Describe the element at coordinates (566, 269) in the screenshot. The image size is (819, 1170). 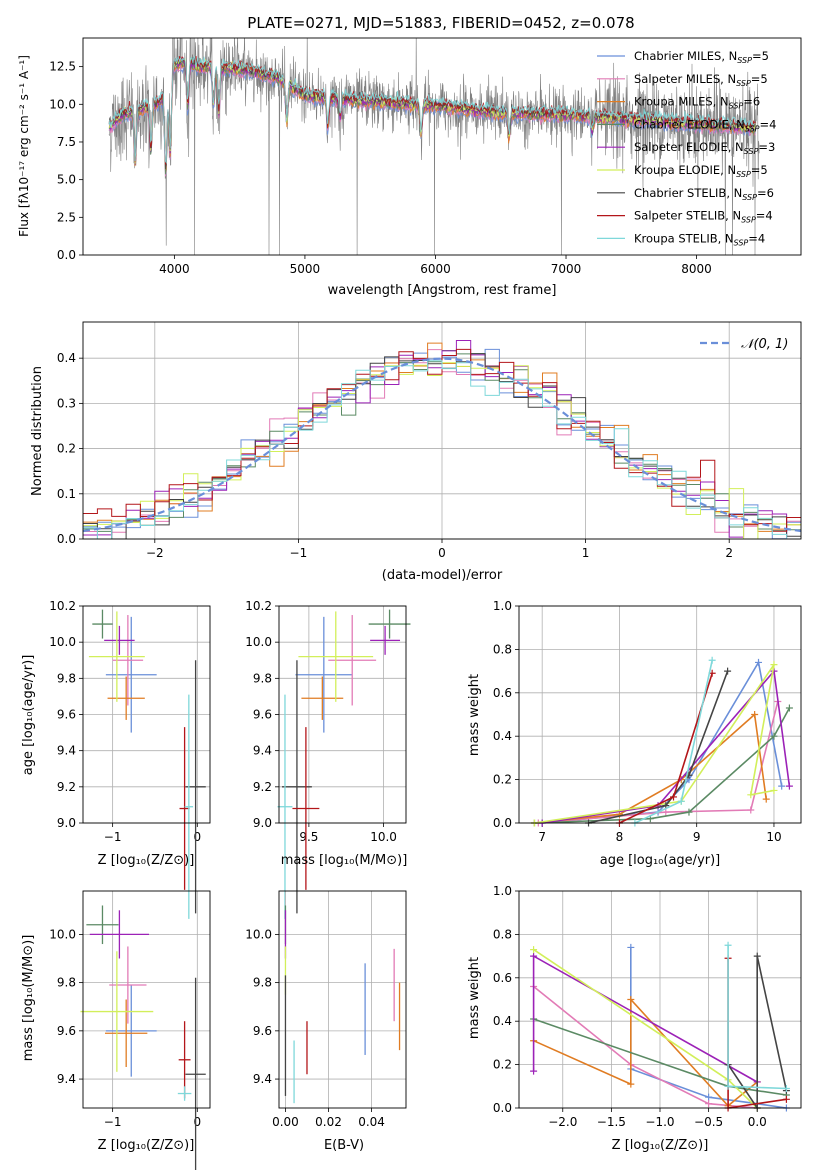
I see `x-tick-label: 7000` at that location.